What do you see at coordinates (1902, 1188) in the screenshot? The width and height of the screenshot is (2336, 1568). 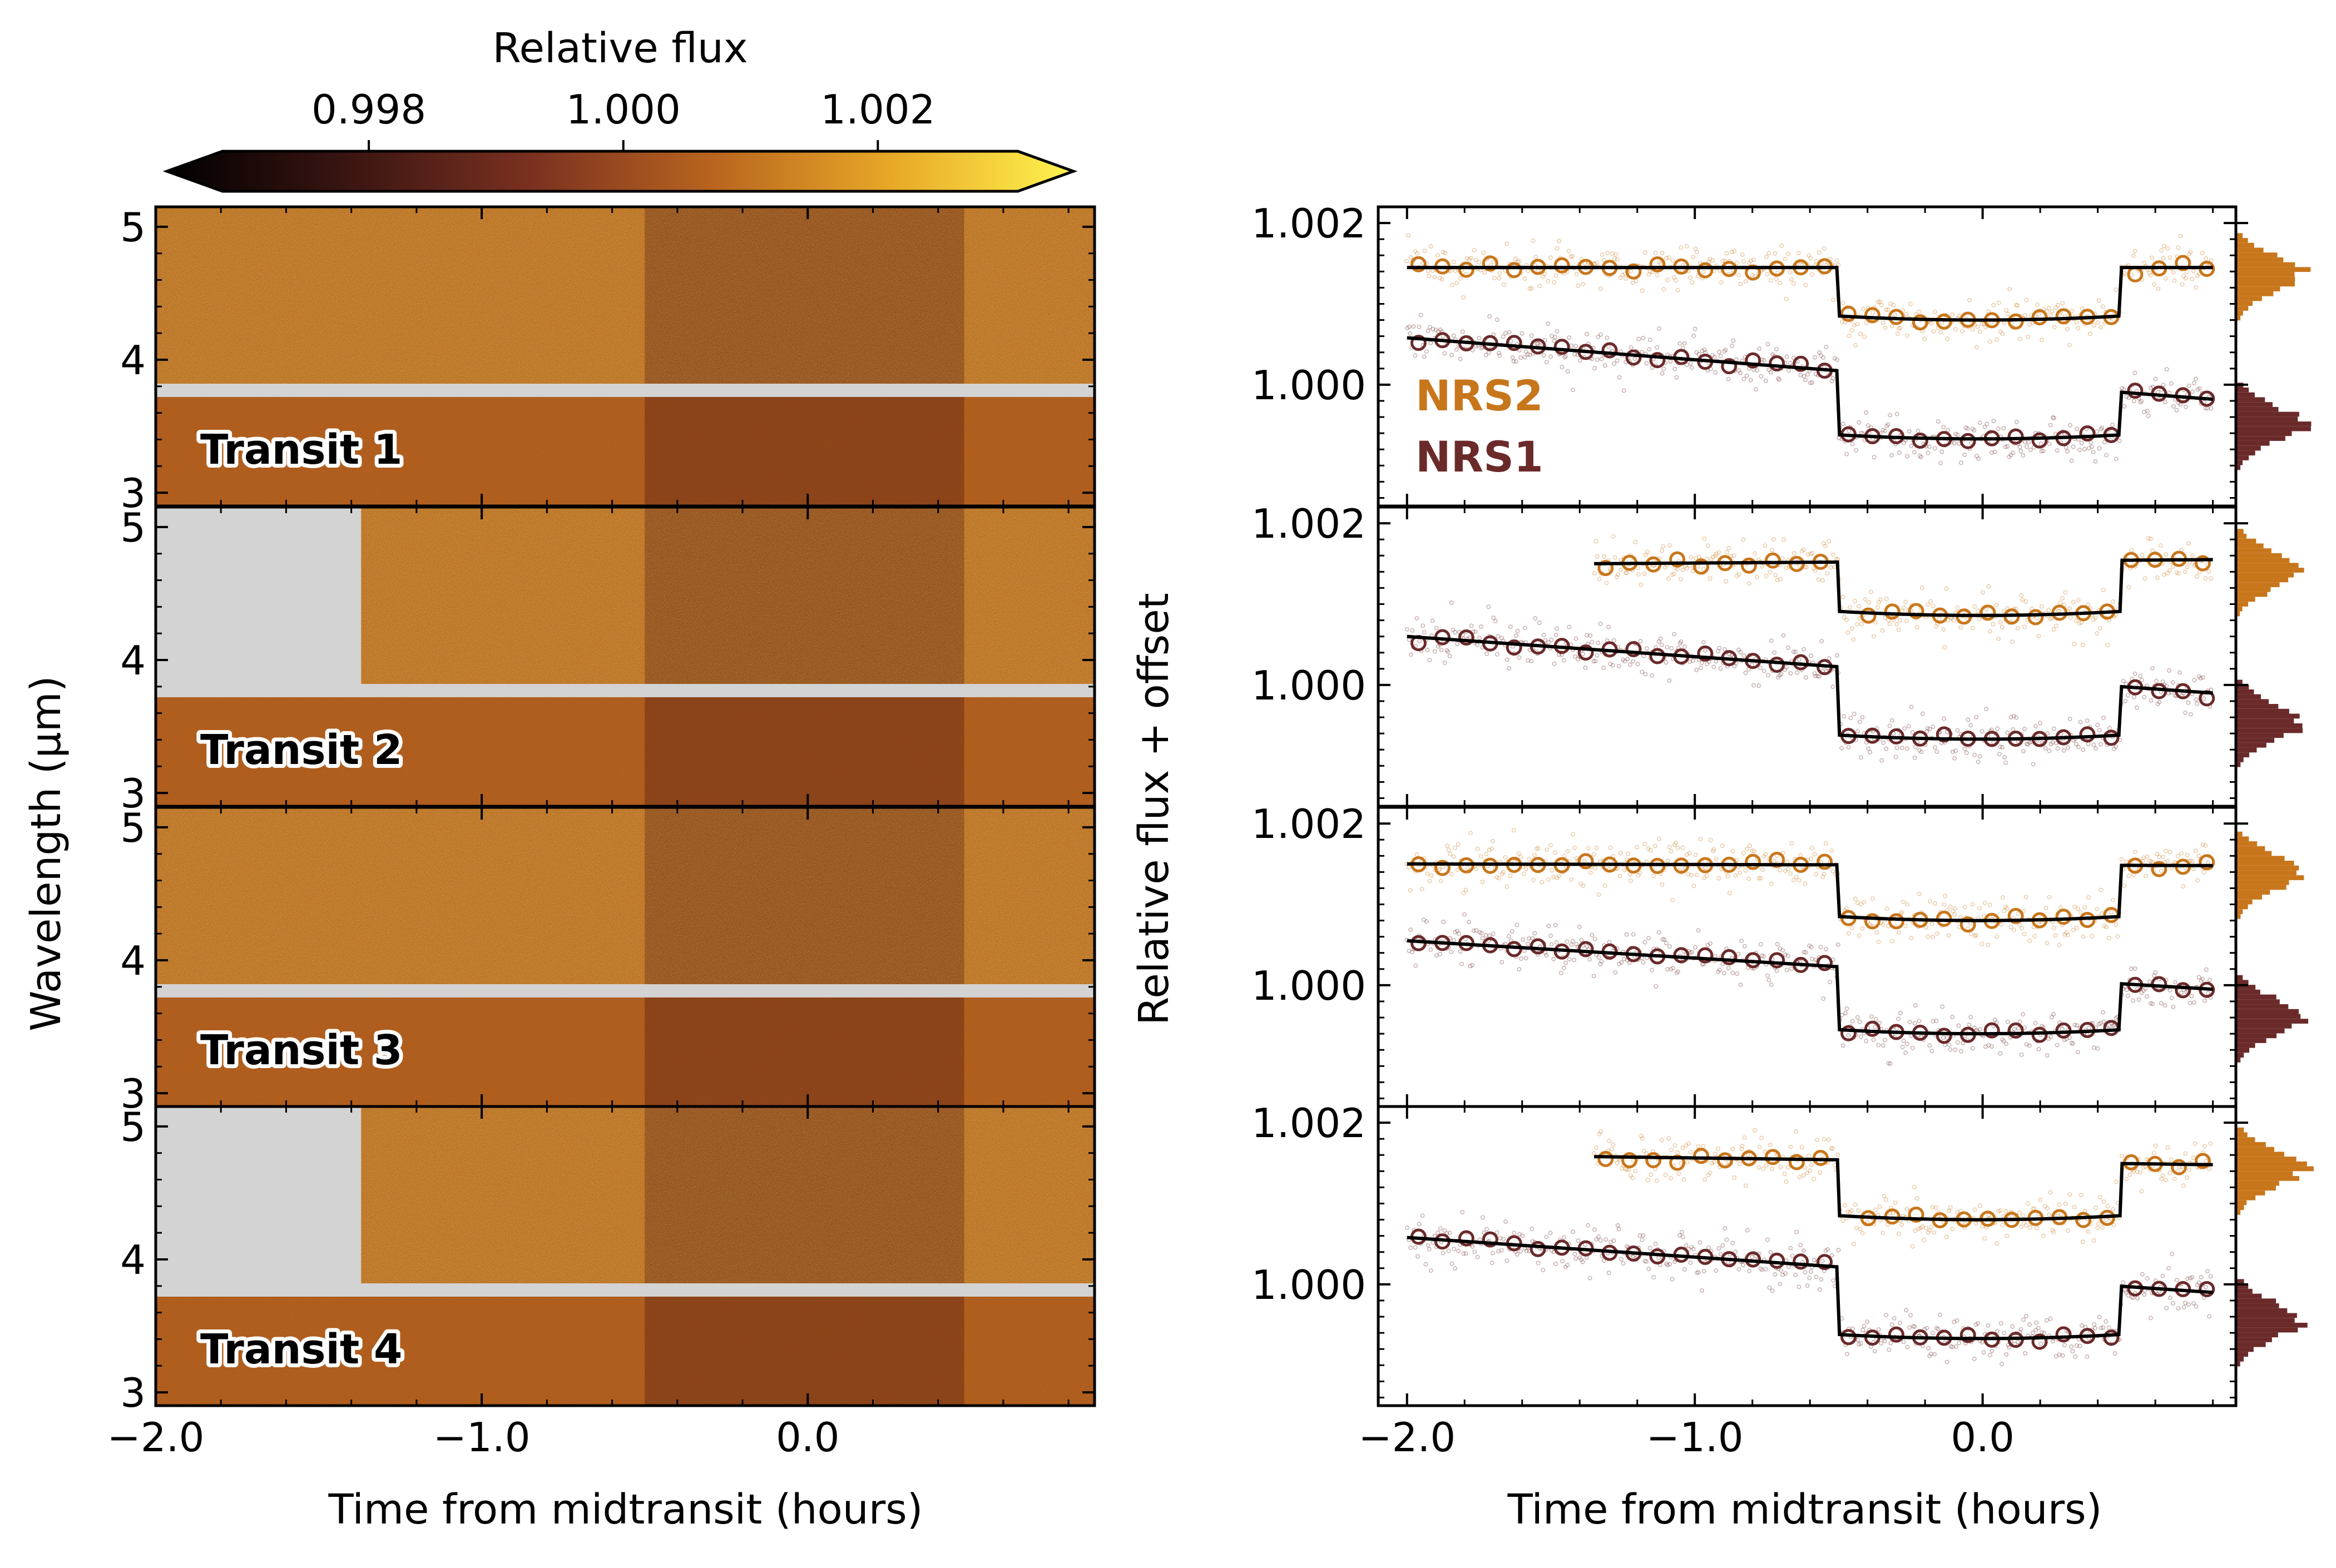 I see `nrs2-series` at bounding box center [1902, 1188].